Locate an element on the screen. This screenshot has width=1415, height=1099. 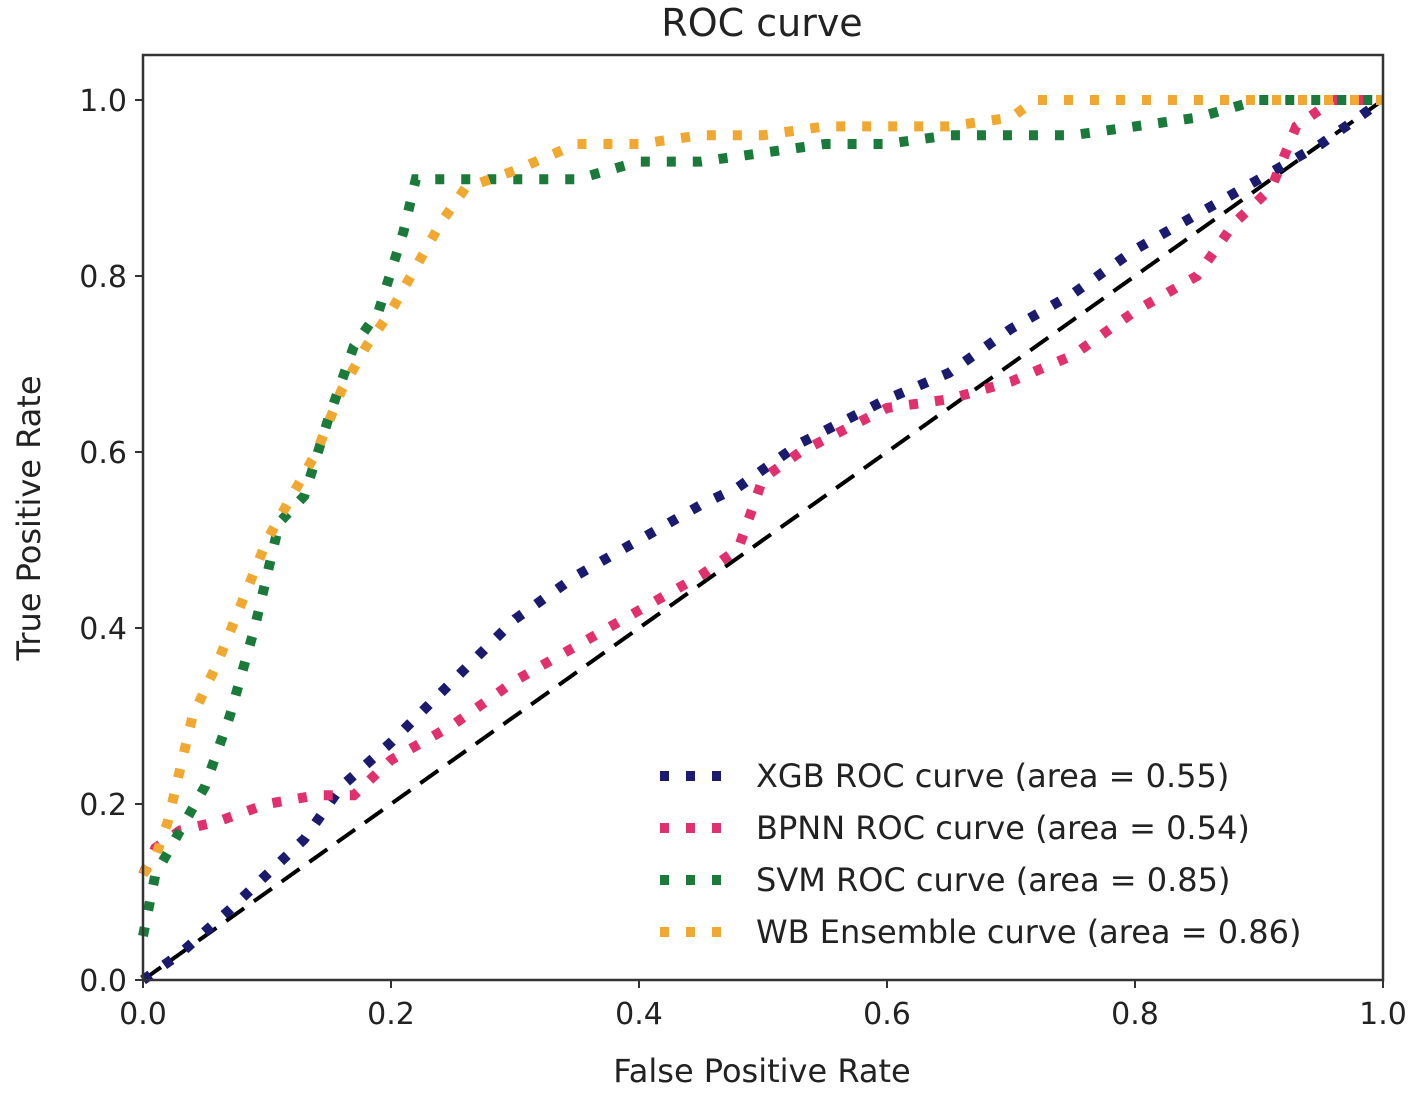
legend-entry: WB Ensemble curve (area = 0.86) is located at coordinates (1028, 932).